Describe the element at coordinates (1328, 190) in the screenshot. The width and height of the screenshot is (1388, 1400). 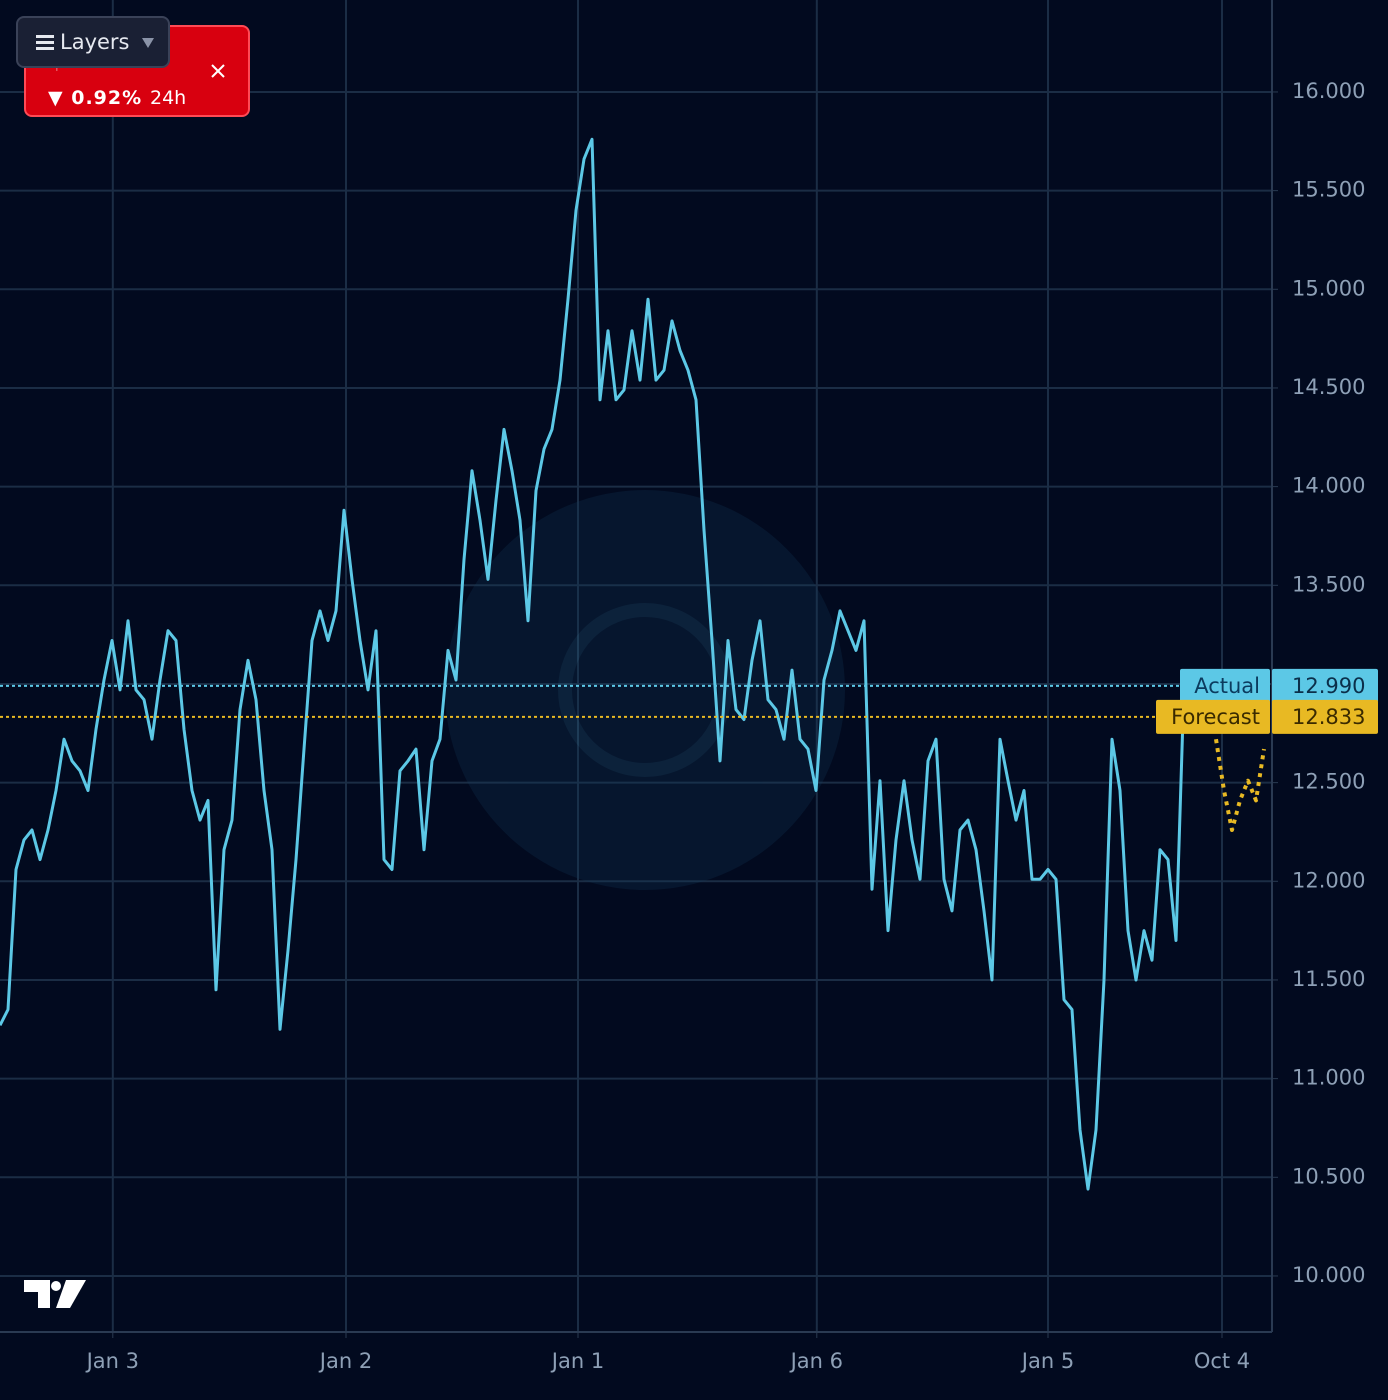
I see `y-tick-label: 15.500` at that location.